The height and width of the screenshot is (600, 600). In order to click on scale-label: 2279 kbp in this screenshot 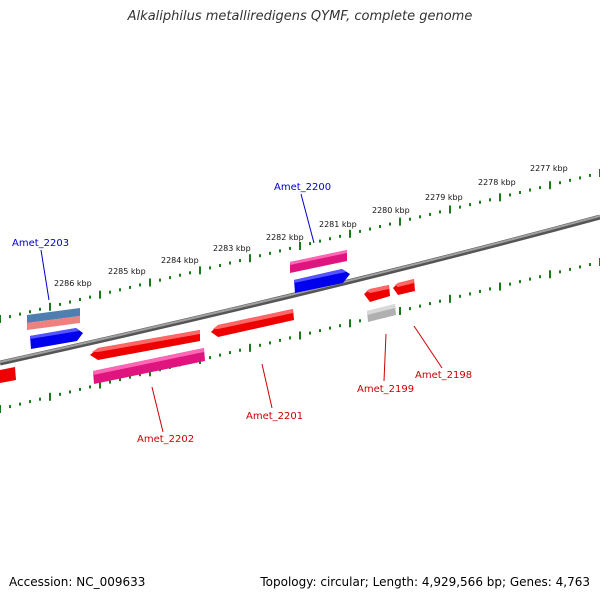, I will do `click(444, 197)`.